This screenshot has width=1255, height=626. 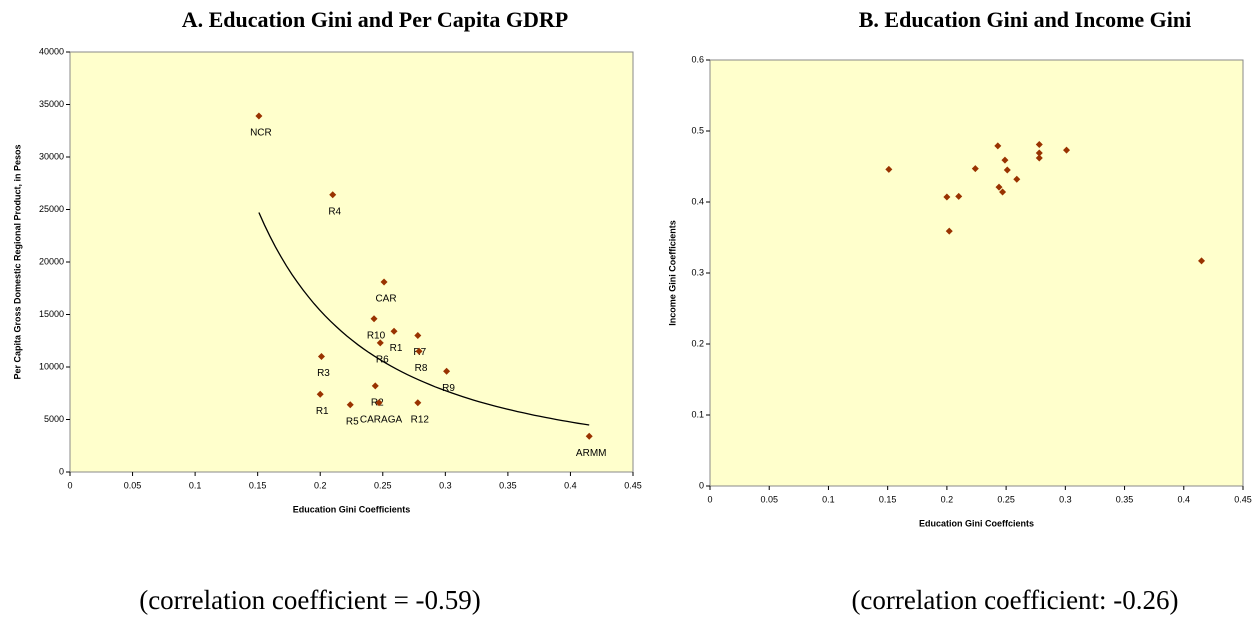 What do you see at coordinates (420, 419) in the screenshot?
I see `point-label: R12` at bounding box center [420, 419].